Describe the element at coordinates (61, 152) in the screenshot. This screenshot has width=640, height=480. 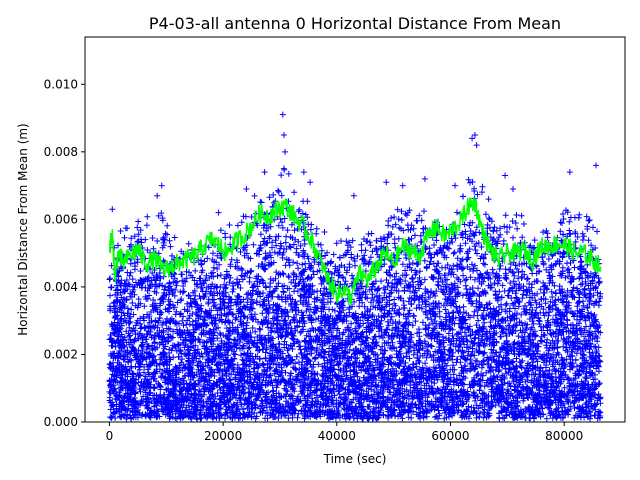
I see `y-tick-label: 0.008` at that location.